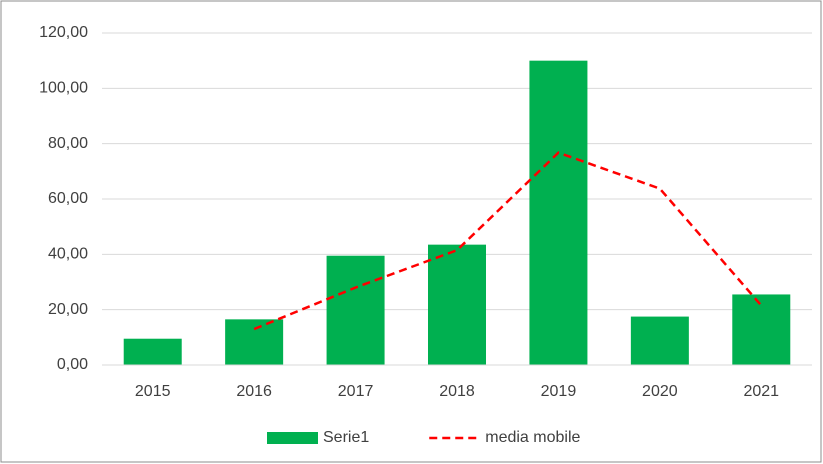 Image resolution: width=823 pixels, height=464 pixels. What do you see at coordinates (457, 391) in the screenshot?
I see `x-tick-label: 2018` at bounding box center [457, 391].